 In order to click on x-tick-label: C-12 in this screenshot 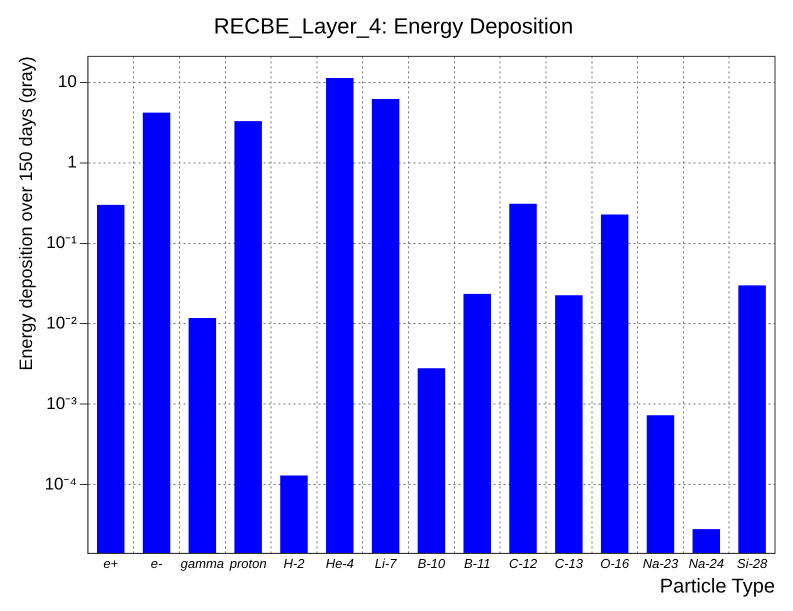, I will do `click(523, 563)`.